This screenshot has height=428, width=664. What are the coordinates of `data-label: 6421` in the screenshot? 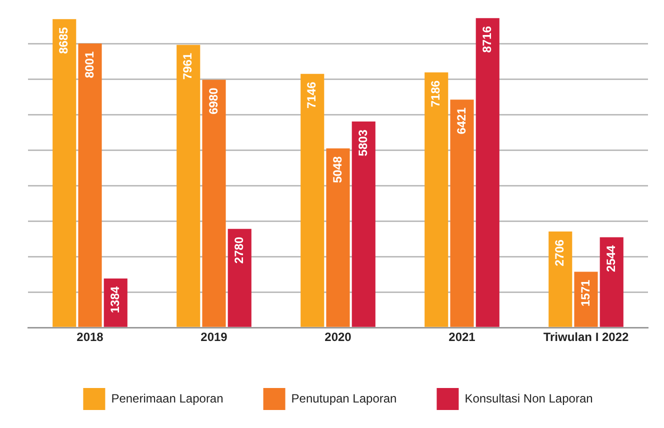 It's located at (461, 120).